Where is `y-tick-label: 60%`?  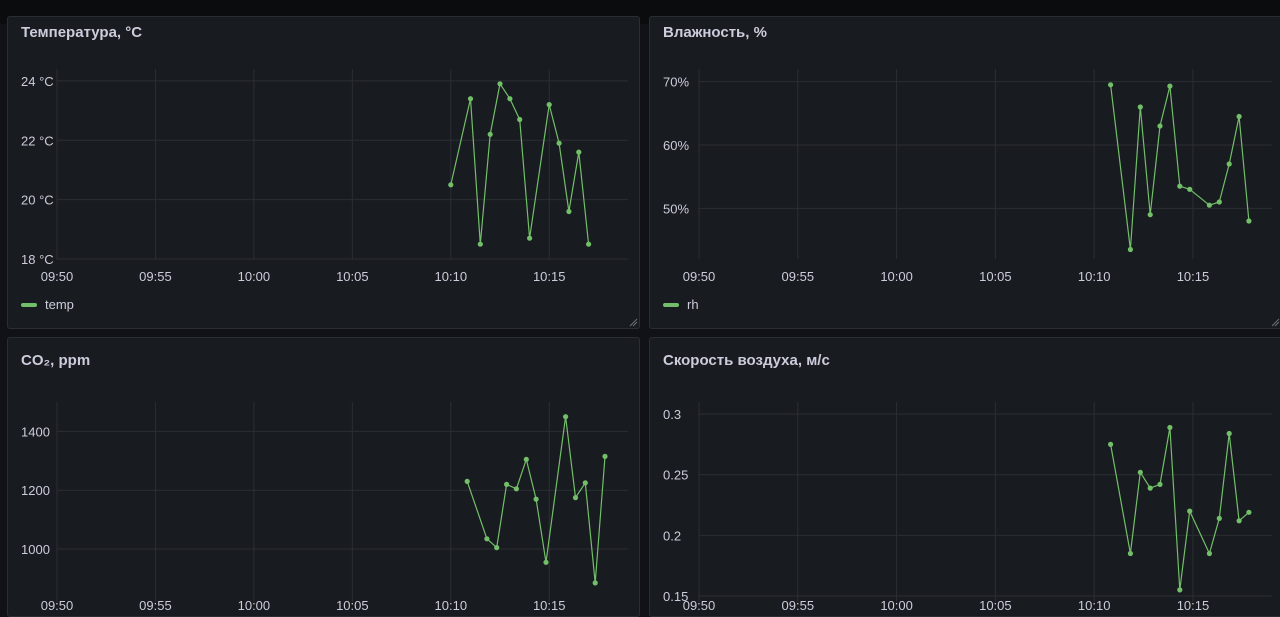 y-tick-label: 60% is located at coordinates (676, 145).